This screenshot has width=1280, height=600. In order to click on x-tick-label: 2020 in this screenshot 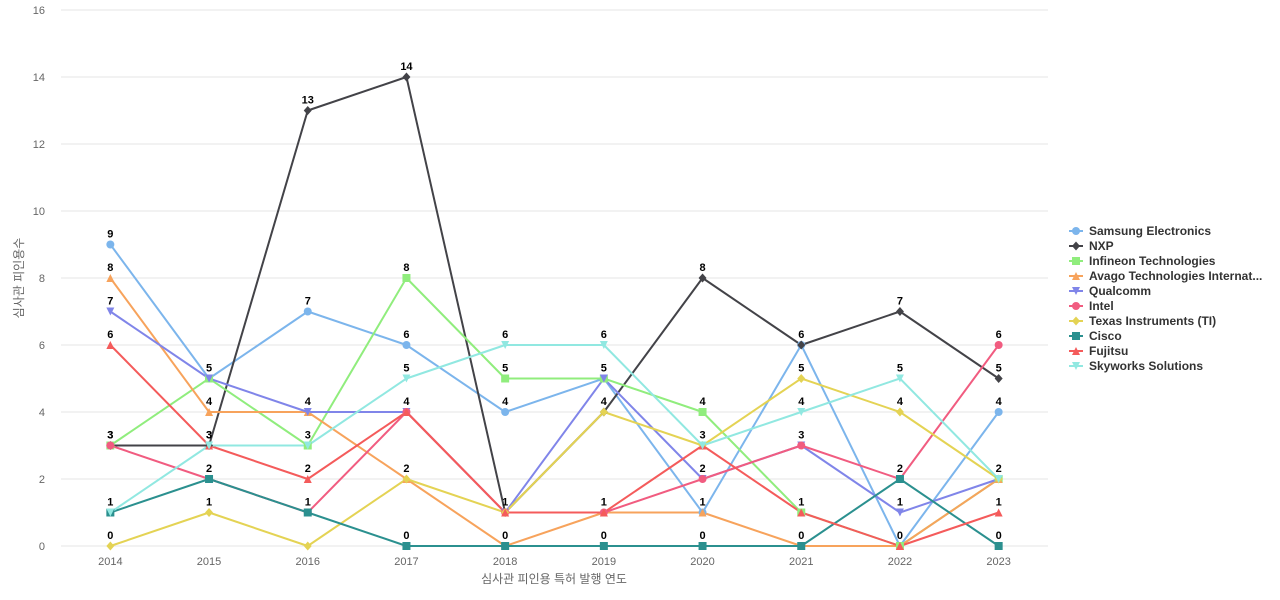, I will do `click(702, 562)`.